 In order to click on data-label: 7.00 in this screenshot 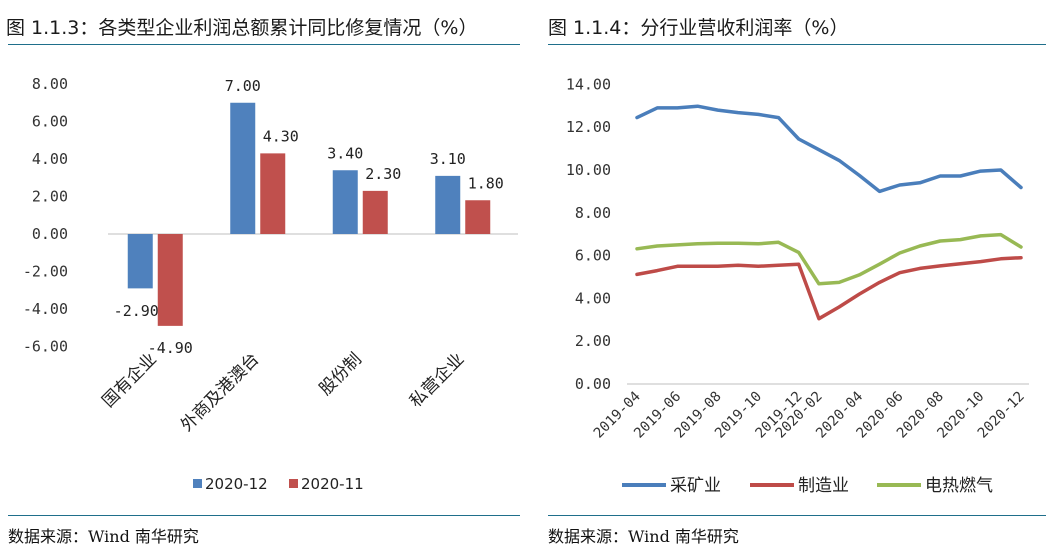, I will do `click(243, 86)`.